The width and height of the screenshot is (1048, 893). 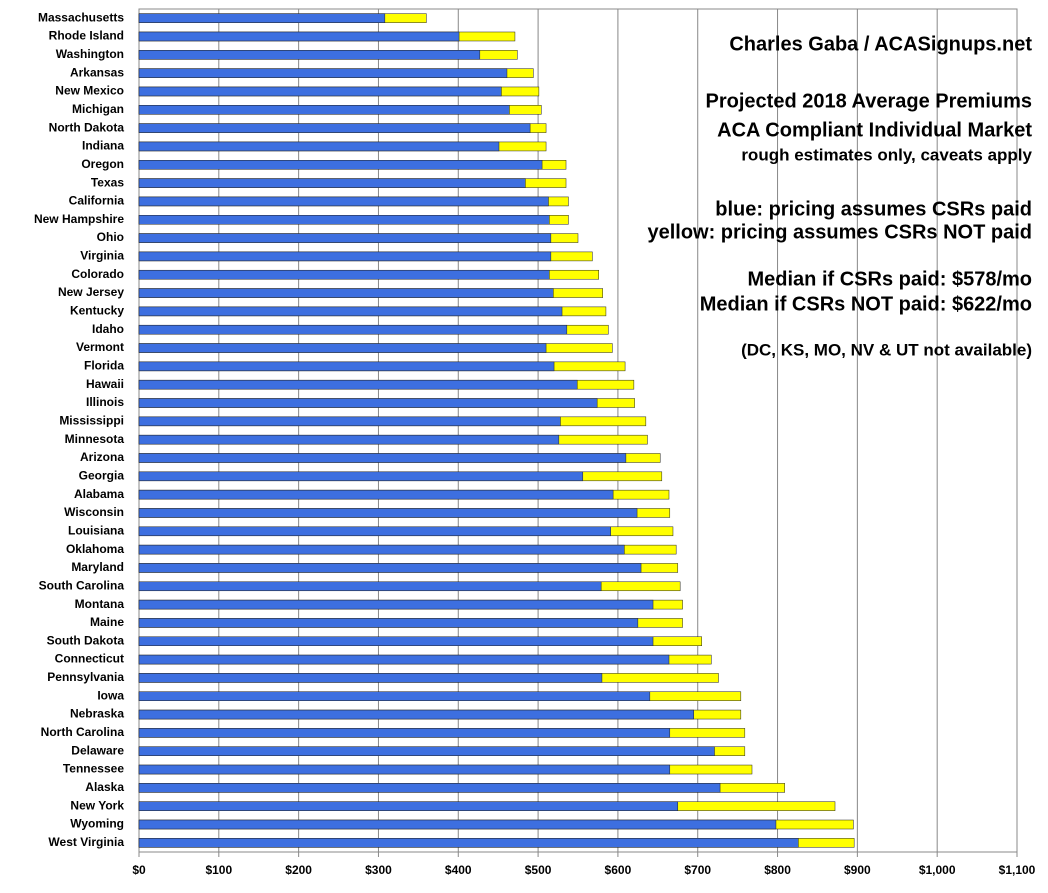 What do you see at coordinates (86, 842) in the screenshot?
I see `y-tick-label: West Virginia` at bounding box center [86, 842].